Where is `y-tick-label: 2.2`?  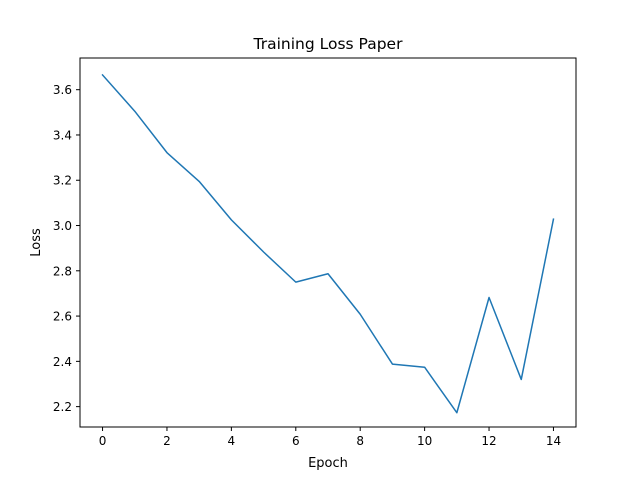 y-tick-label: 2.2 is located at coordinates (62, 407).